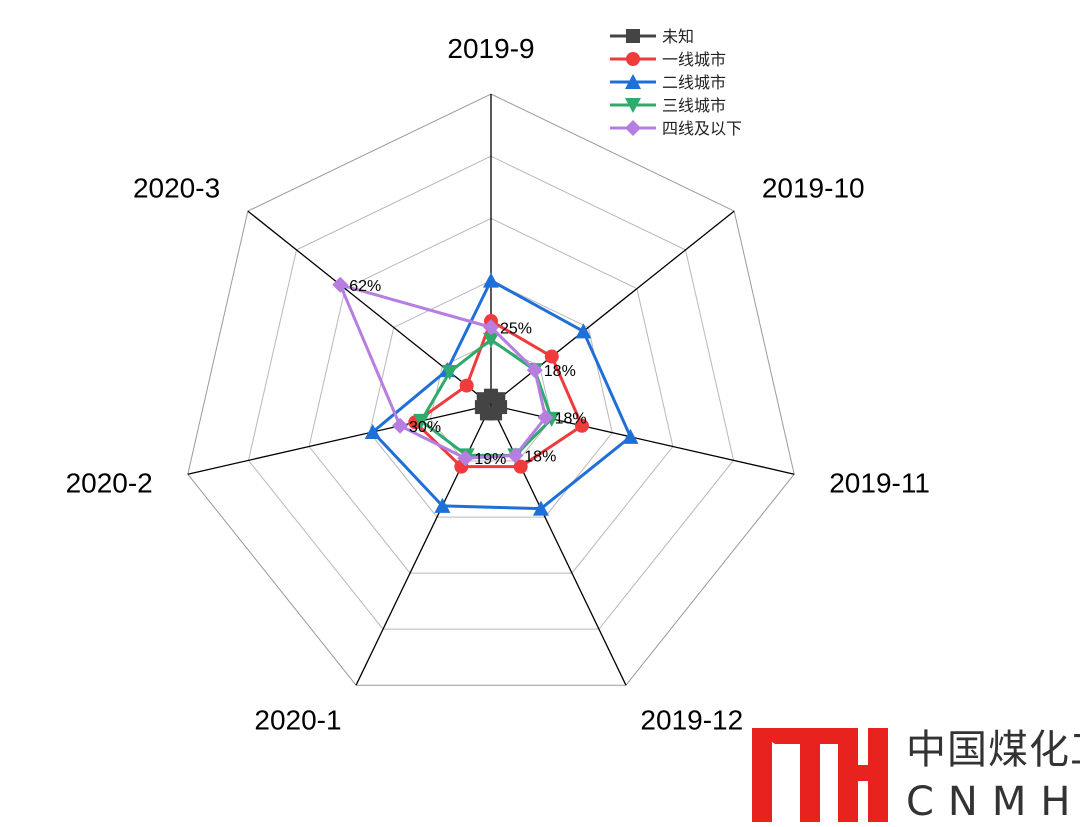 The image size is (1080, 827). I want to click on data-label-5: 30%, so click(425, 427).